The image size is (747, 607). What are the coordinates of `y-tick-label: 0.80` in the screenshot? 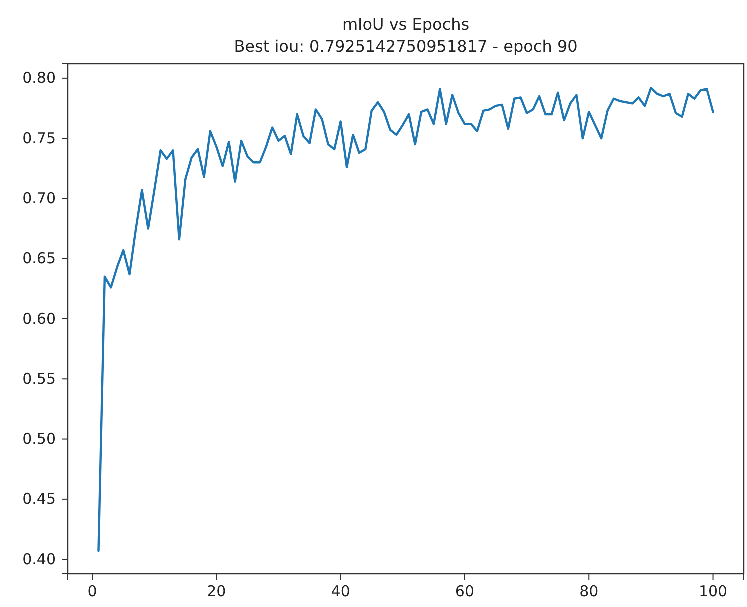 It's located at (39, 78).